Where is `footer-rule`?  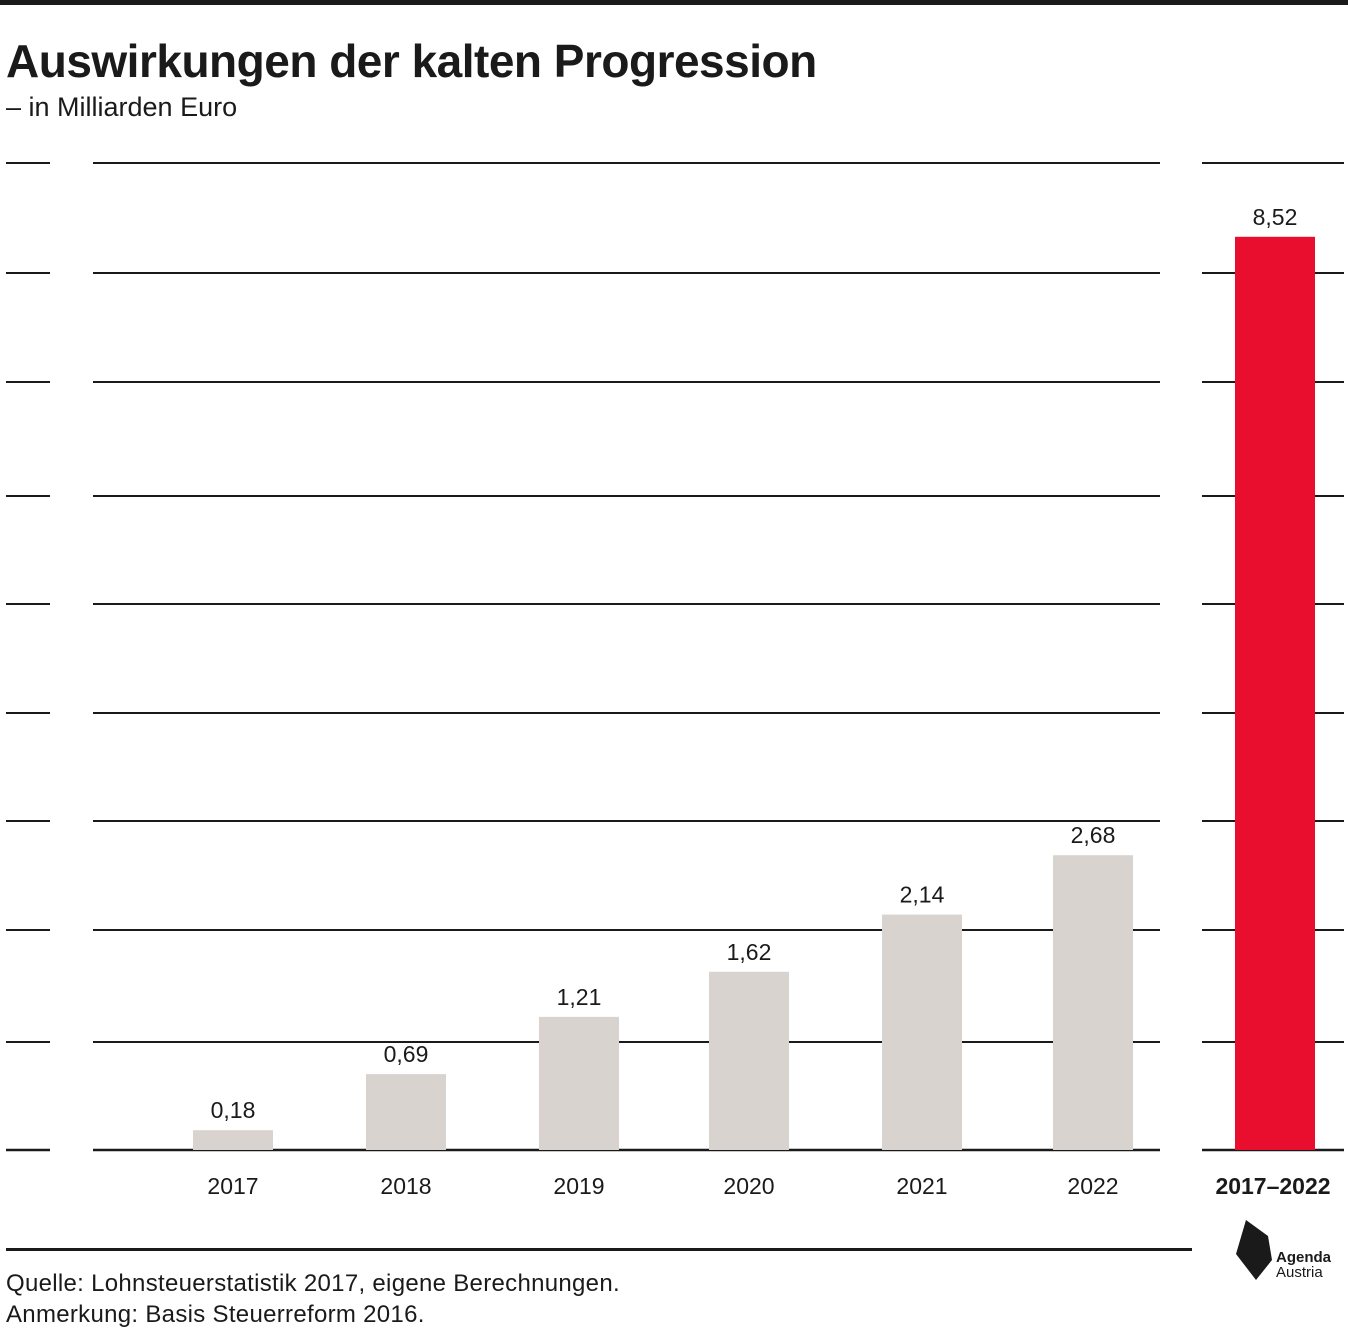 footer-rule is located at coordinates (599, 1249).